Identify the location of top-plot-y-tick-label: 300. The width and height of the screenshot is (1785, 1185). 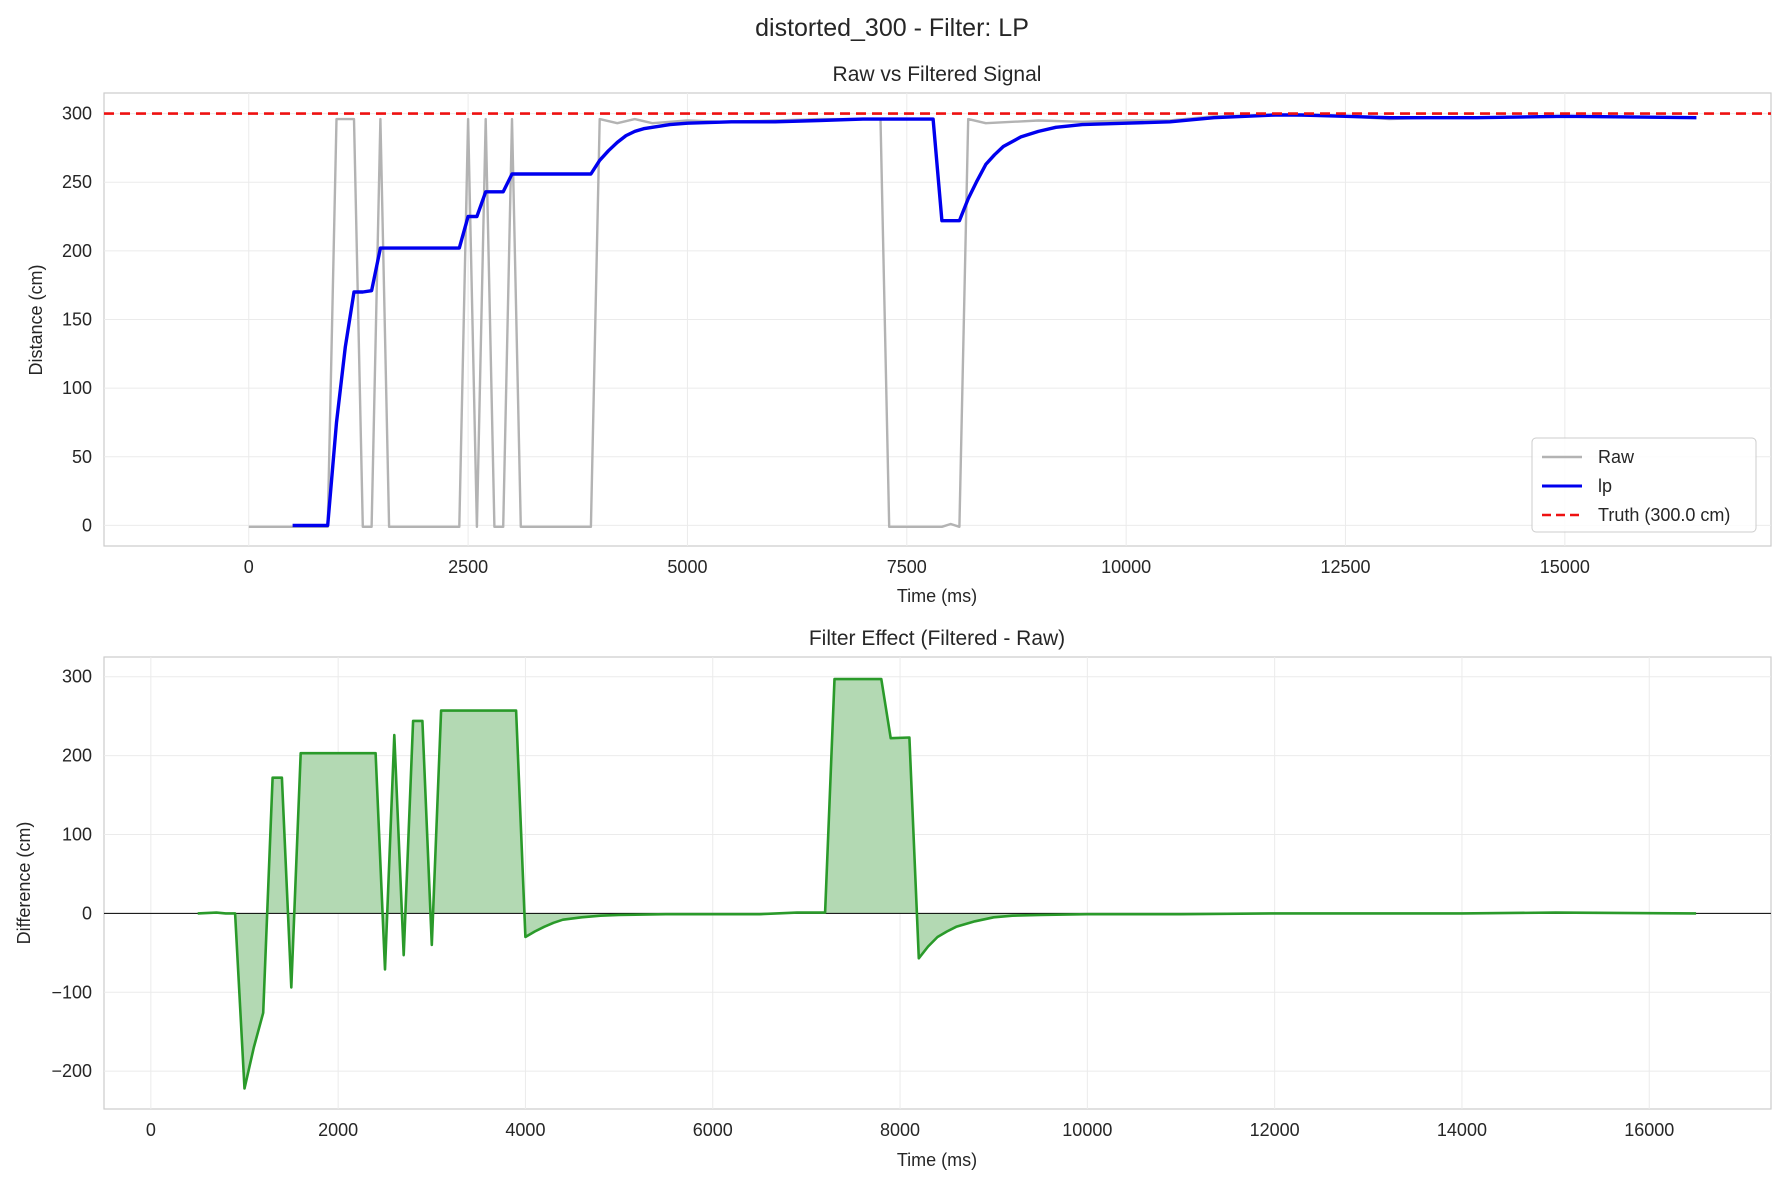
(77, 114).